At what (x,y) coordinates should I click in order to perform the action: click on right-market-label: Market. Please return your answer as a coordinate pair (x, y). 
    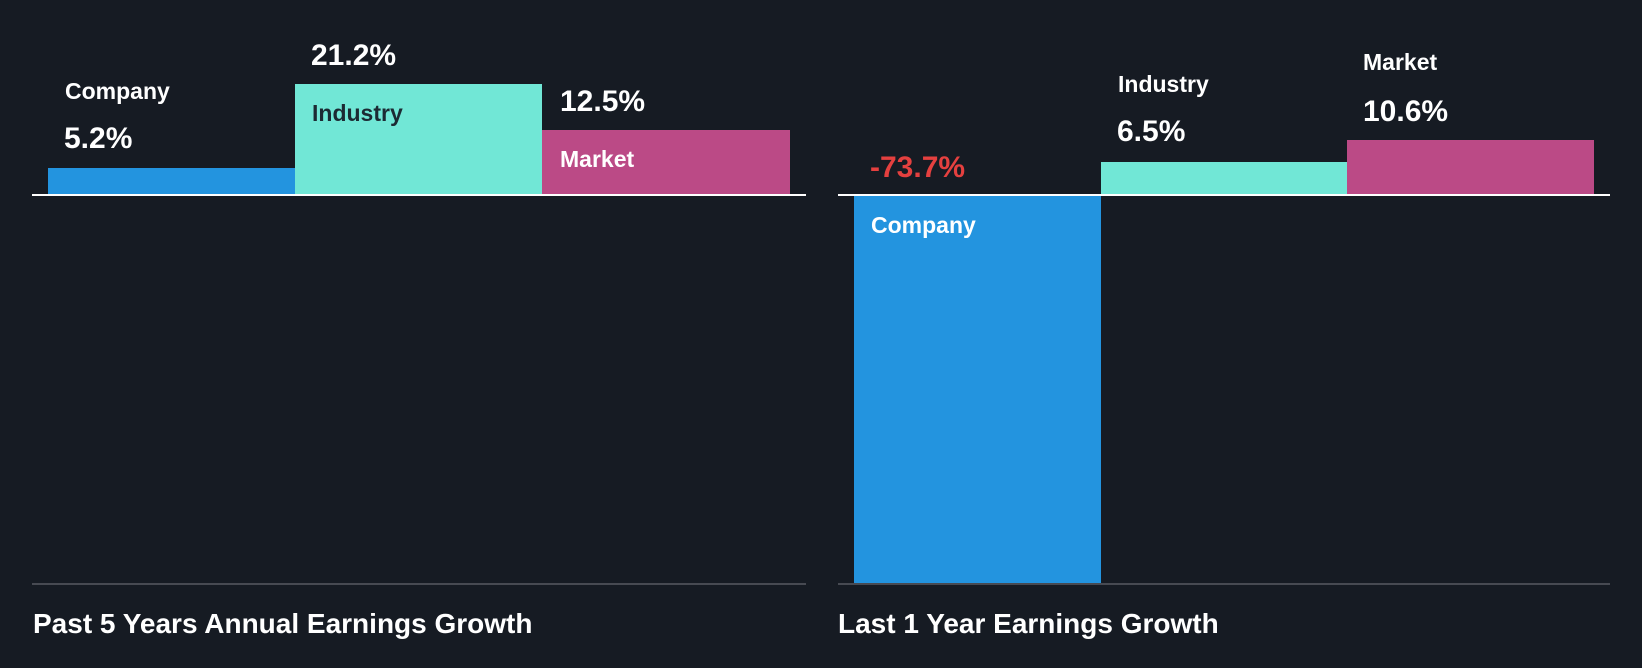
    Looking at the image, I should click on (1400, 62).